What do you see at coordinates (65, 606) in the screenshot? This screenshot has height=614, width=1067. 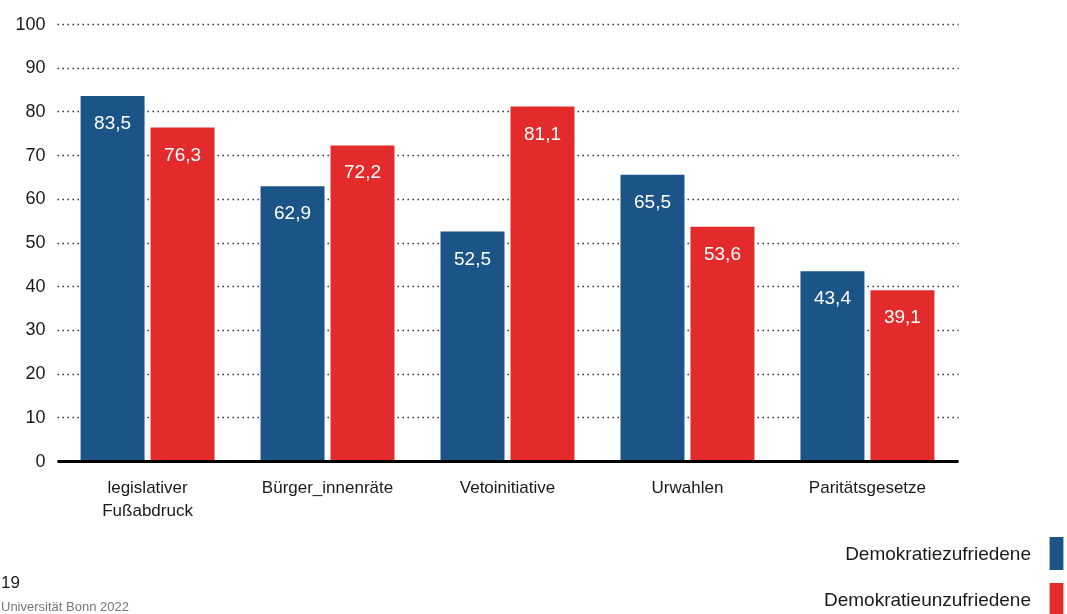 I see `text: Universität Bonn 2022` at bounding box center [65, 606].